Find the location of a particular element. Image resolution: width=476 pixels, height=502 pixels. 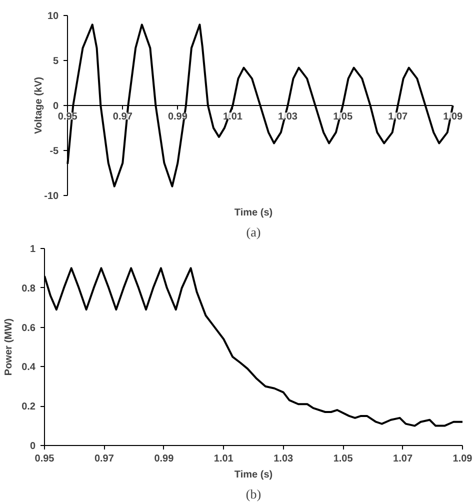

y-tick-label: 0.6 is located at coordinates (29, 328).